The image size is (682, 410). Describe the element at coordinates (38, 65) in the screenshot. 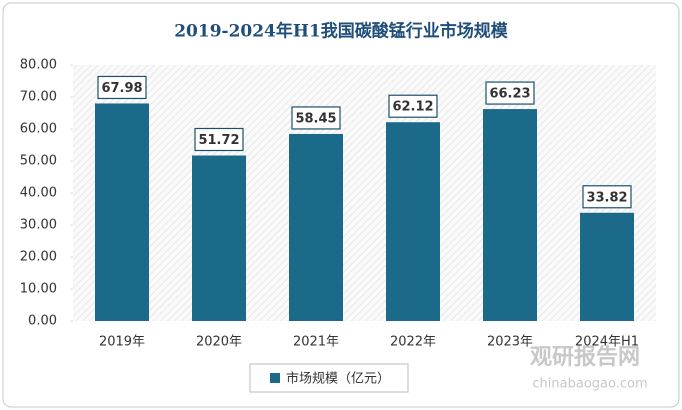

I see `y-tick-label: 80.00` at that location.